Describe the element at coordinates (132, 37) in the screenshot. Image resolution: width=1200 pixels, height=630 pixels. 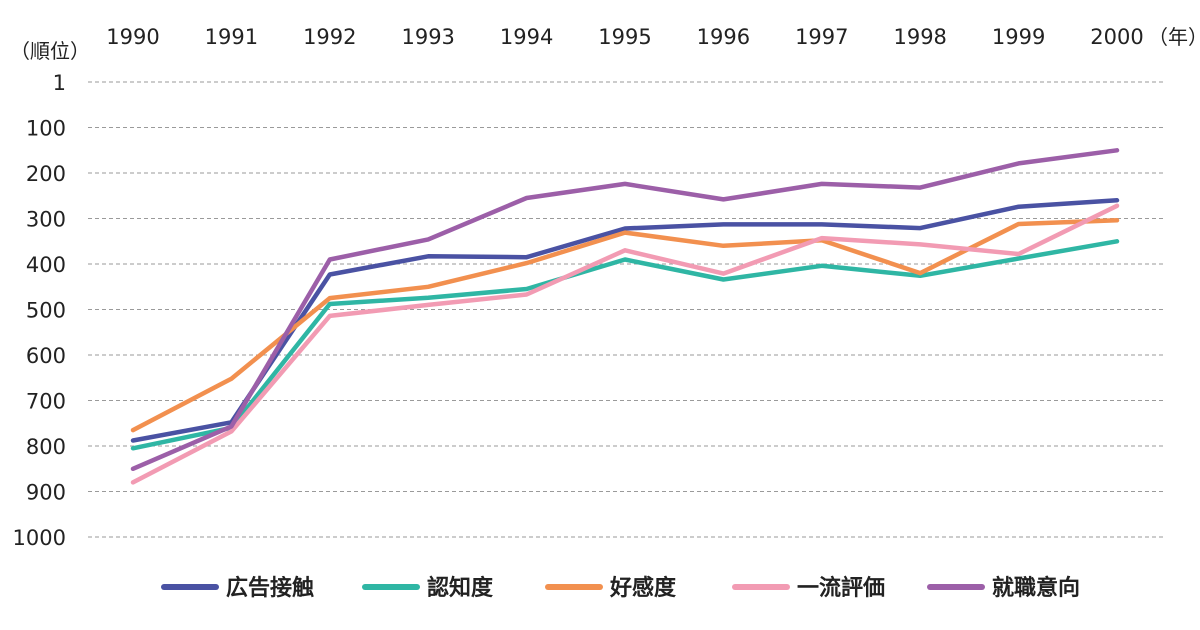
I see `x-tick-label: 1990` at that location.